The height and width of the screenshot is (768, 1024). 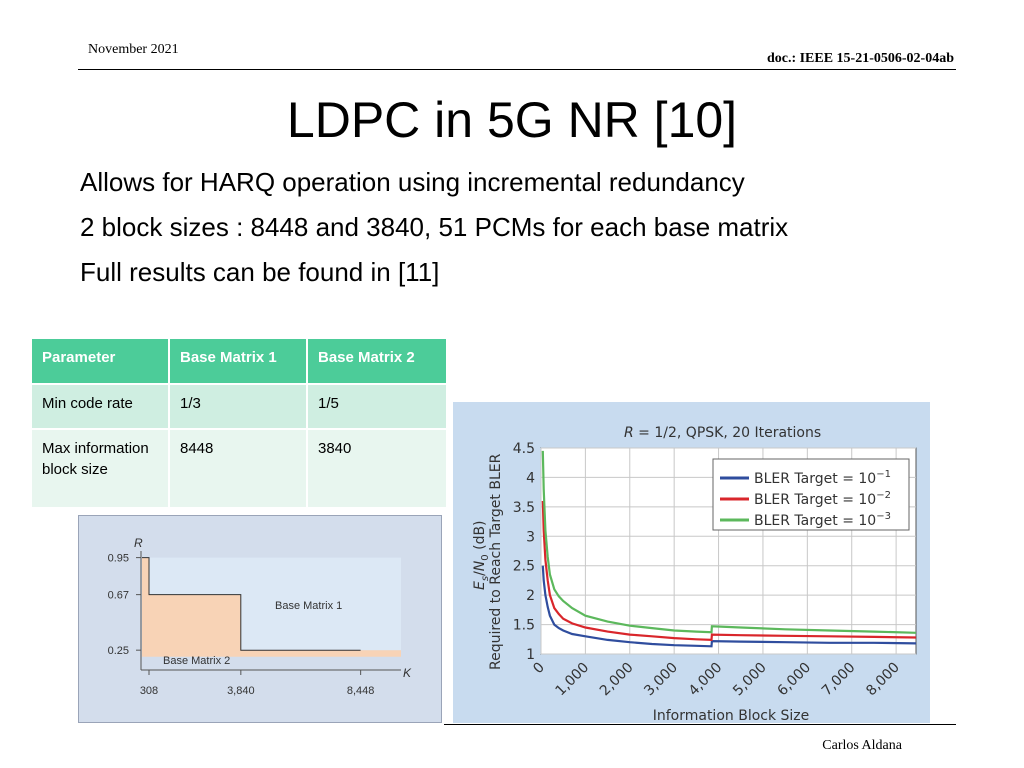 What do you see at coordinates (530, 537) in the screenshot?
I see `y-tick-label: 3` at bounding box center [530, 537].